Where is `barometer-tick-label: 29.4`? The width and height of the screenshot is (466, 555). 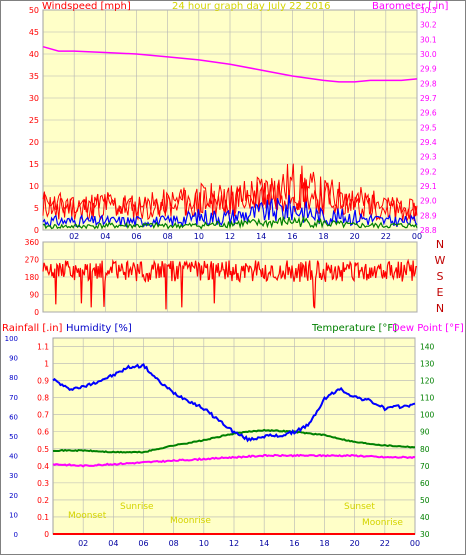
barometer-tick-label: 29.4 is located at coordinates (428, 142).